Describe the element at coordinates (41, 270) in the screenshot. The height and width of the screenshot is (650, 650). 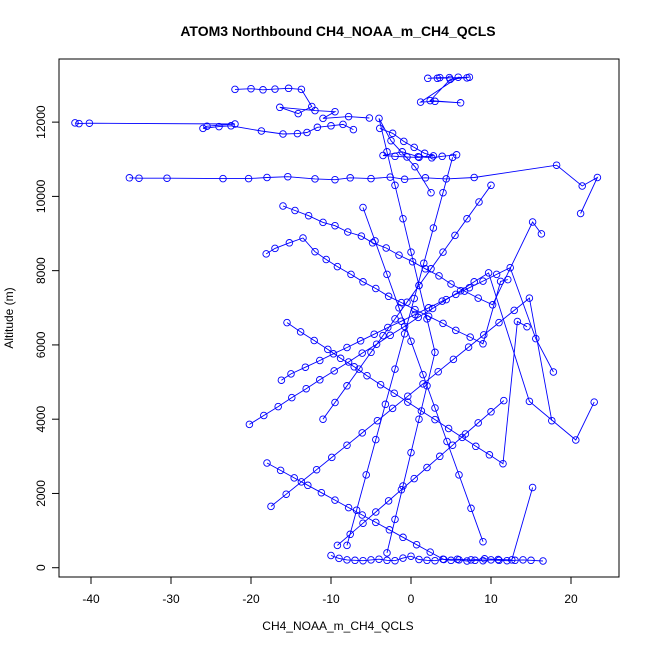
I see `y-tick-label: 8000` at that location.